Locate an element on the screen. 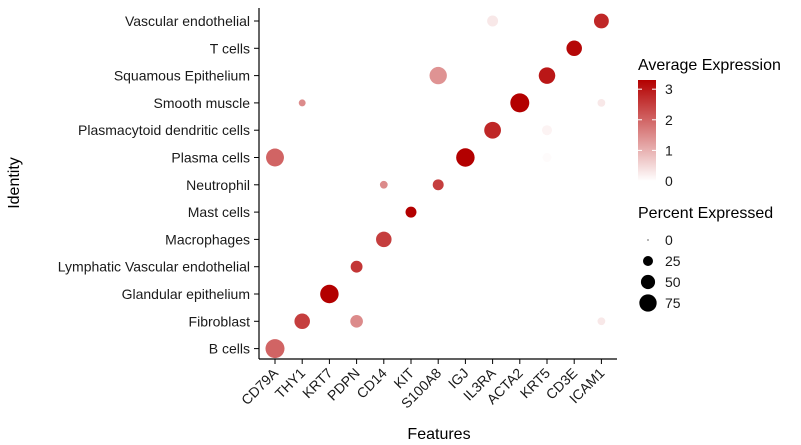  y-tick-label-plasma-cells: Plasma cells is located at coordinates (210, 158).